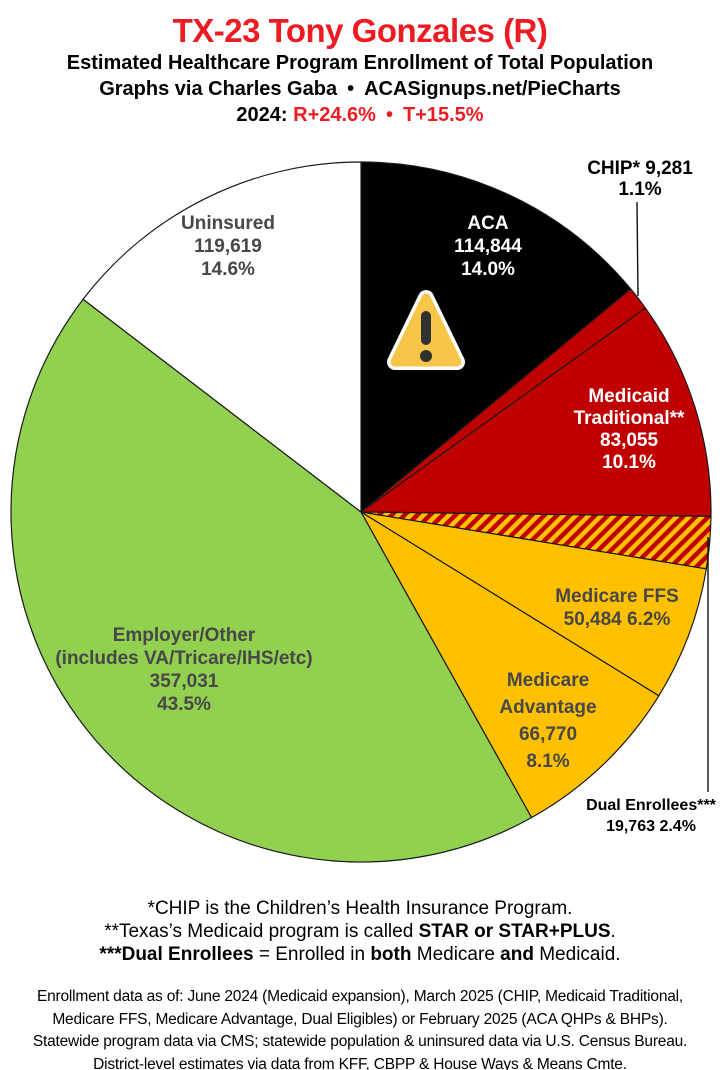  I want to click on partisan-lean-line: 2024: R+24.6% • T+15.5%, so click(360, 115).